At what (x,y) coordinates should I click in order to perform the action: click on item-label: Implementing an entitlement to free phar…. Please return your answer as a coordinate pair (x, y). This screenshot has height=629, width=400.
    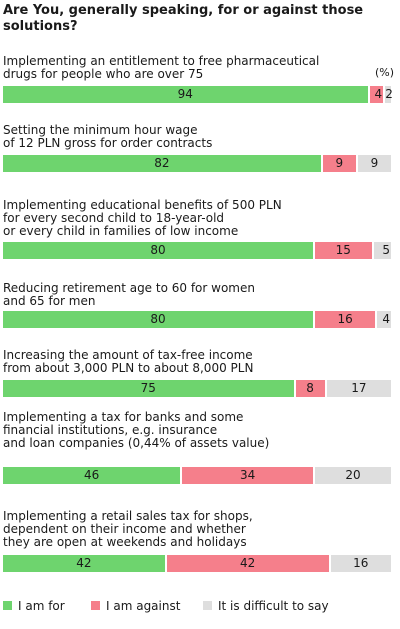
    Looking at the image, I should click on (161, 67).